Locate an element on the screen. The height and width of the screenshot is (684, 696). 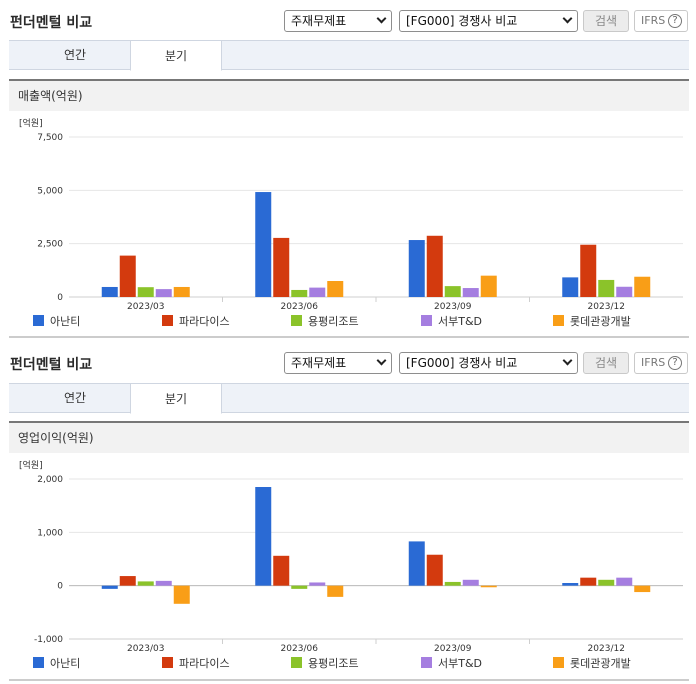
report-type-select: 주재무제표 is located at coordinates (338, 21).